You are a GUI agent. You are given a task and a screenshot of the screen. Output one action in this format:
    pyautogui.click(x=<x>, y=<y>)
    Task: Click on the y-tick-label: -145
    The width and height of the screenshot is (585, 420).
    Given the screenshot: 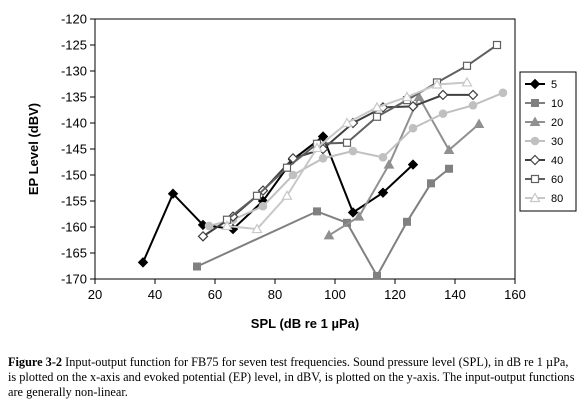 What is the action you would take?
    pyautogui.click(x=74, y=149)
    